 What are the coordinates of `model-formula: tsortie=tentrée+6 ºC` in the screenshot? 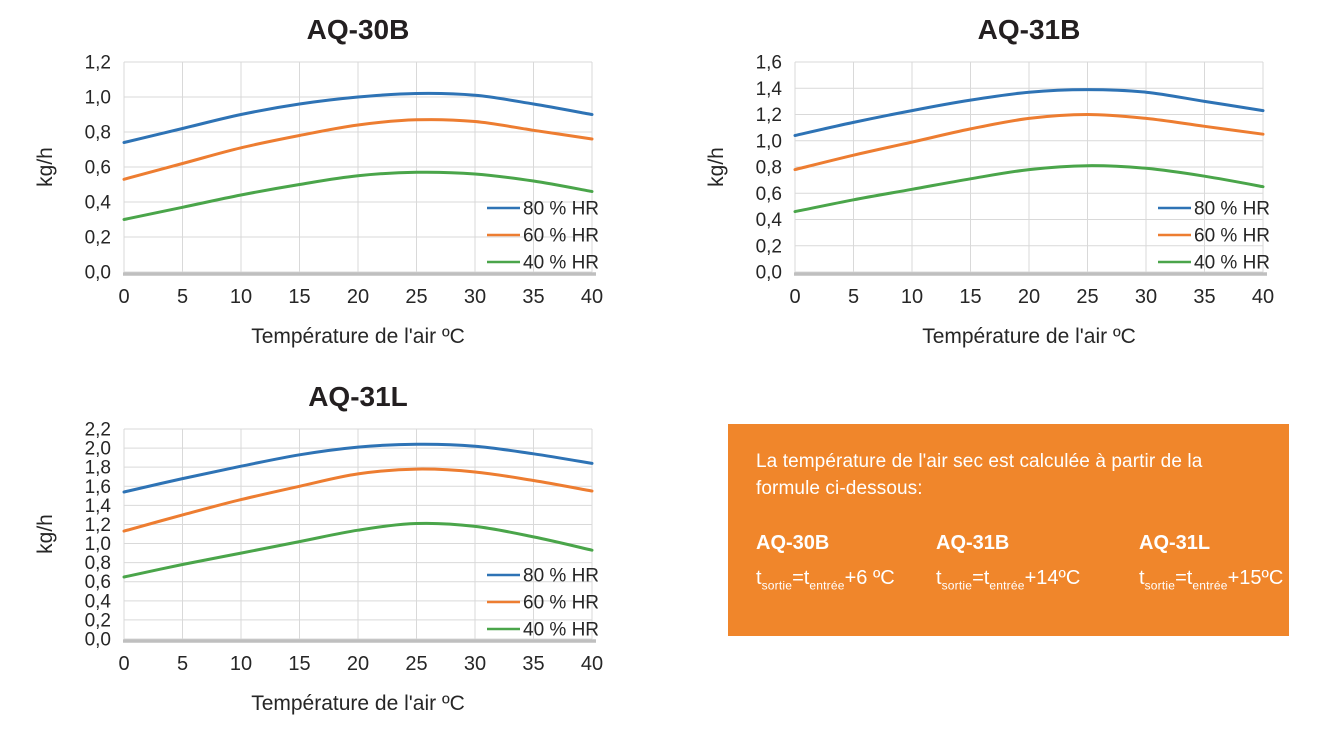 It's located at (846, 579).